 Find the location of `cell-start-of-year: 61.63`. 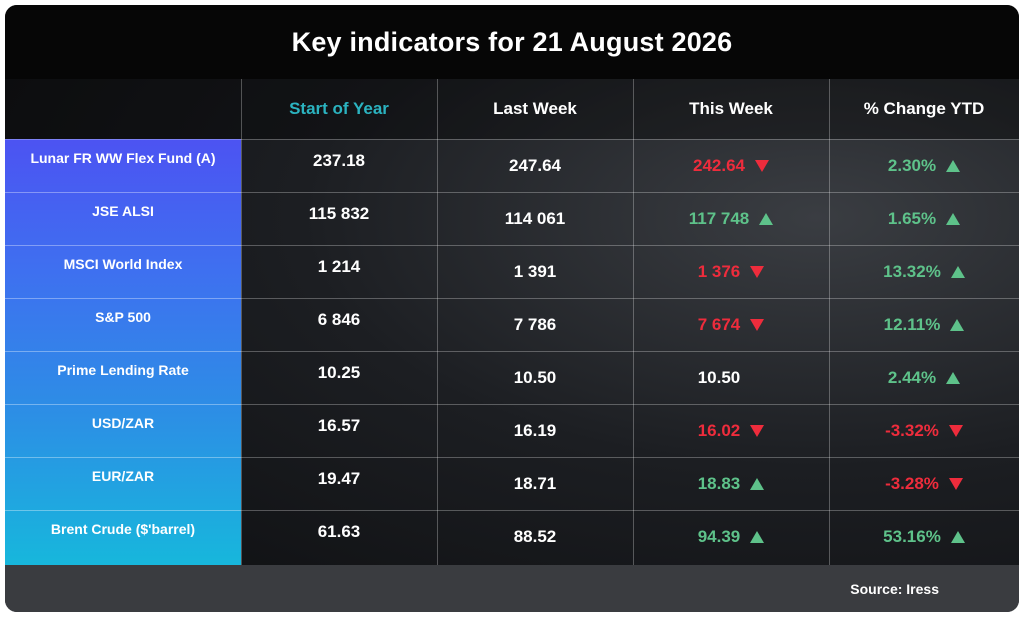

cell-start-of-year: 61.63 is located at coordinates (339, 531).